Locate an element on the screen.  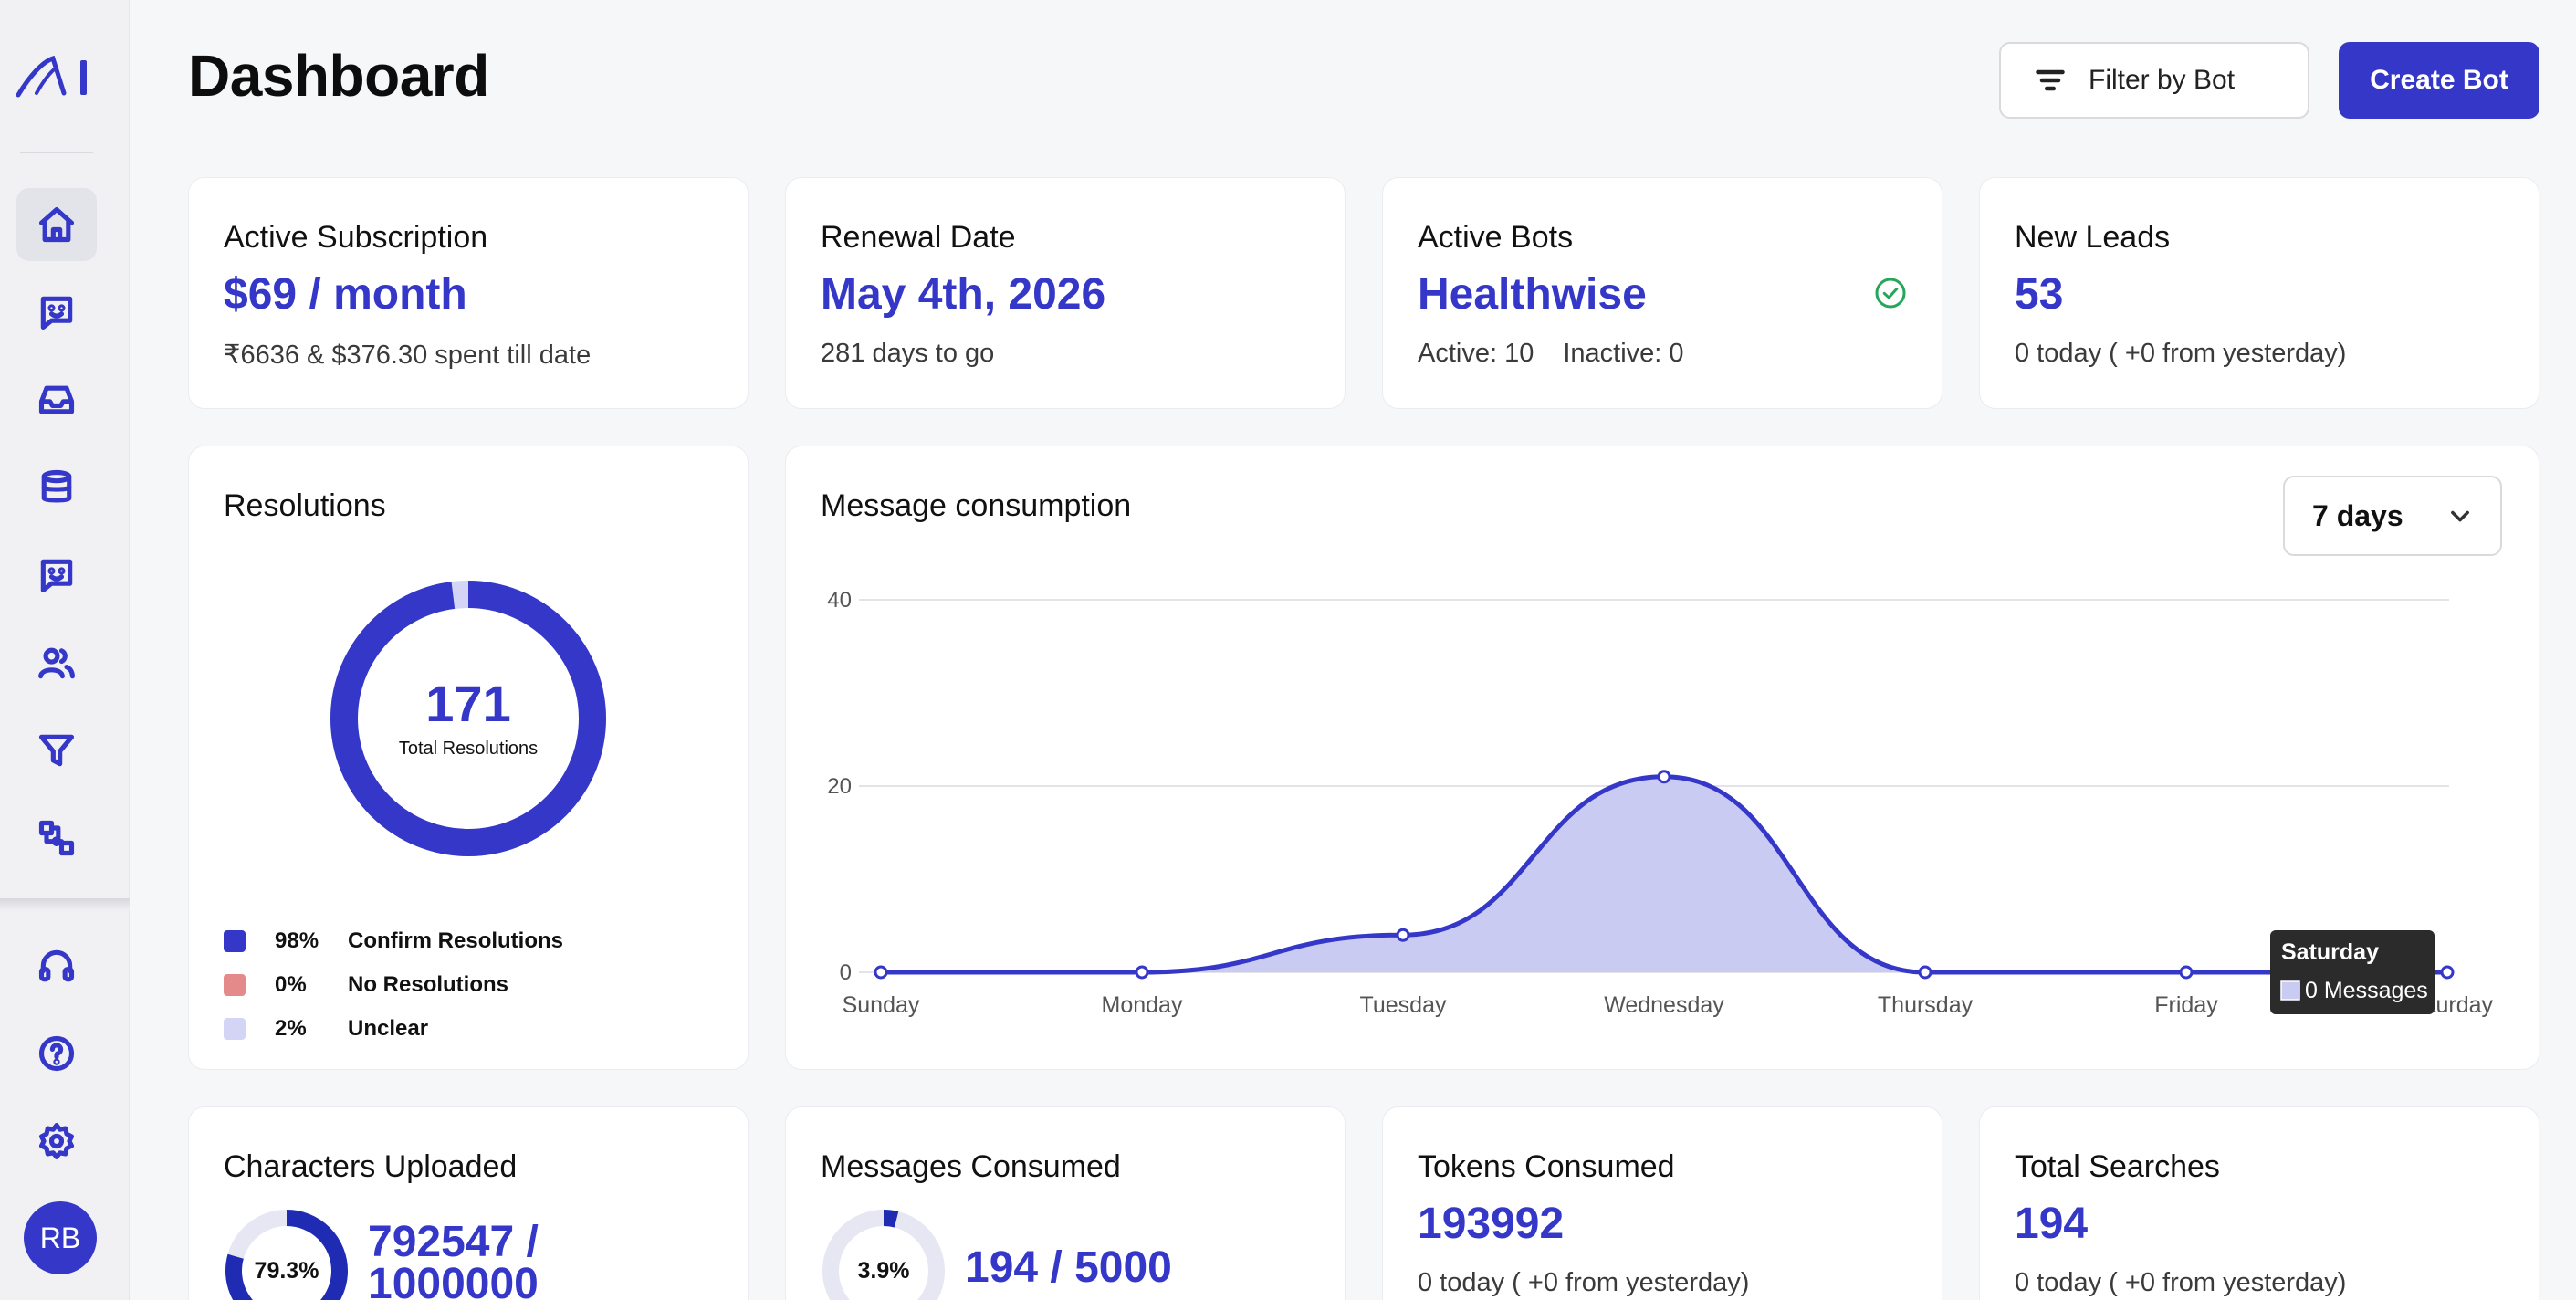
characters-value-line2: 1000000 is located at coordinates (454, 1280).